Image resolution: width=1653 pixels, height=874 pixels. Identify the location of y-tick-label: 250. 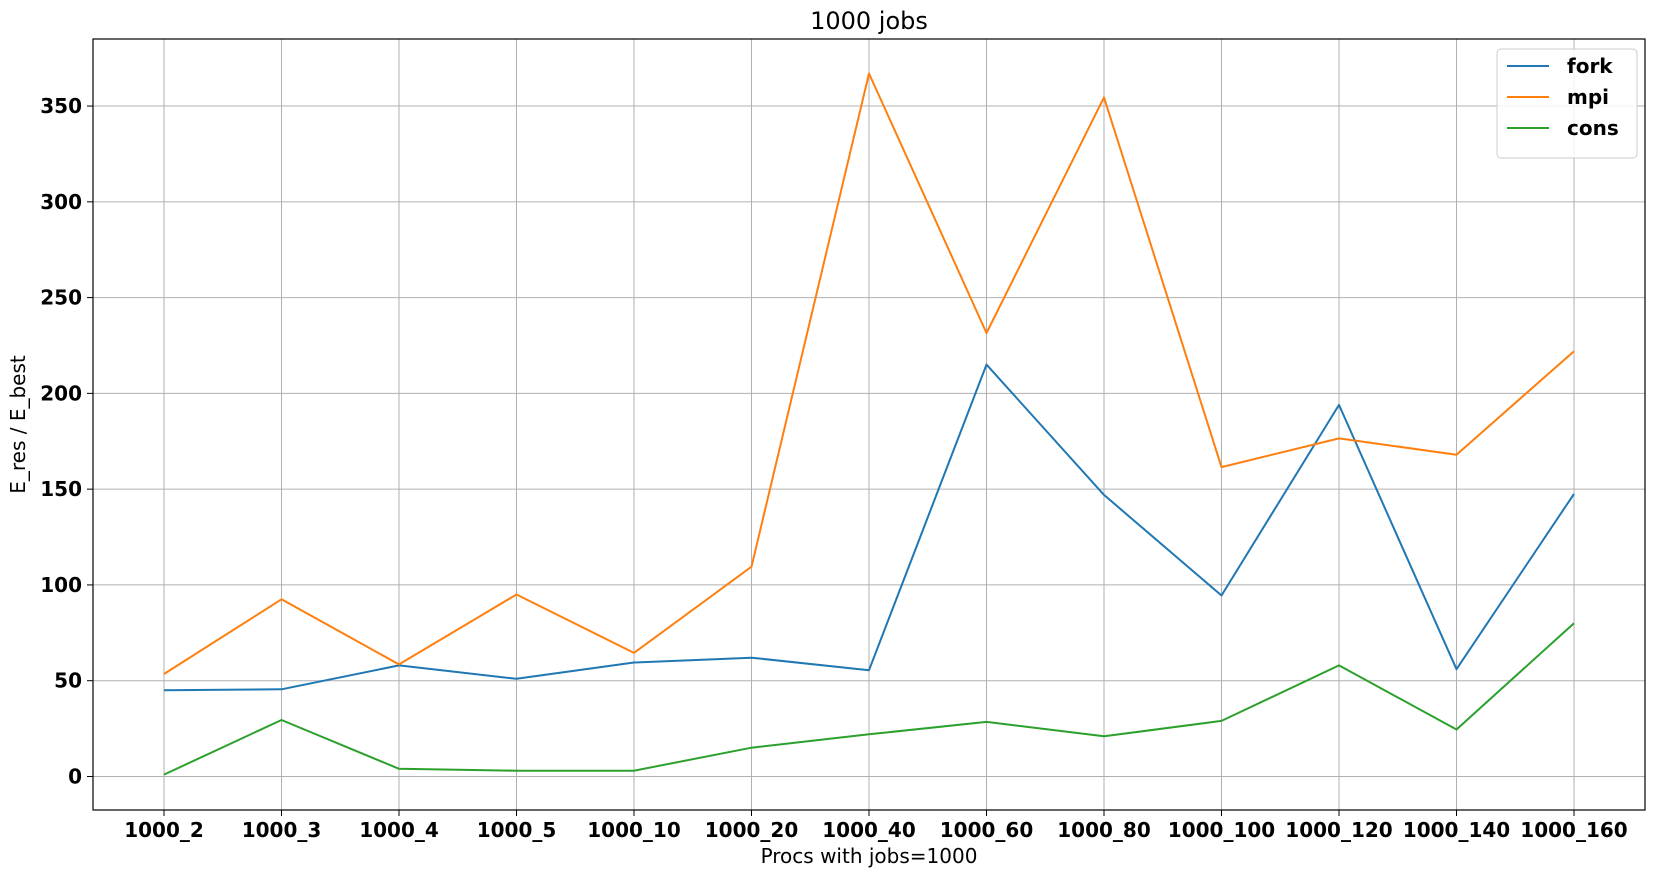
(61, 298).